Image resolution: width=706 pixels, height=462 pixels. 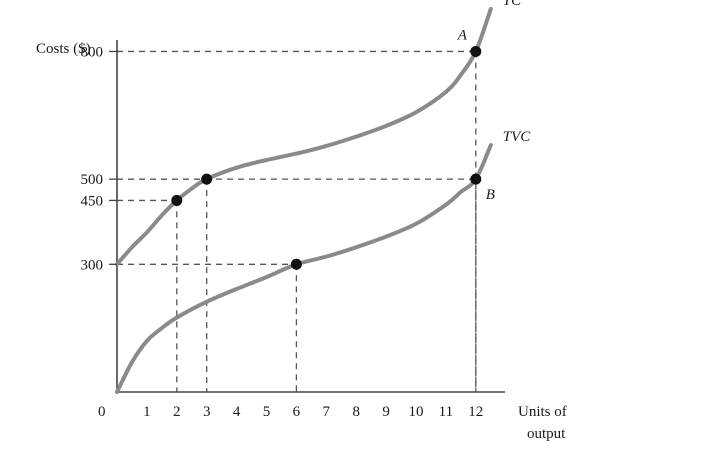 I want to click on x-tick-label-7: 7, so click(x=327, y=412).